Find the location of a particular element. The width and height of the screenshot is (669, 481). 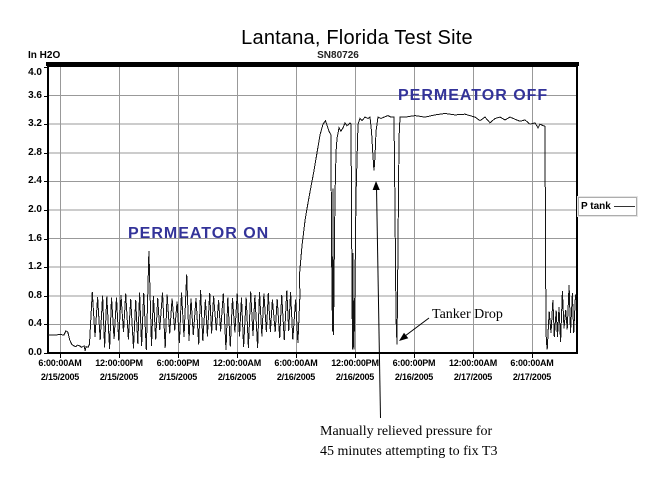

annotation-permeator-off: PERMEATOR OFF is located at coordinates (473, 95).